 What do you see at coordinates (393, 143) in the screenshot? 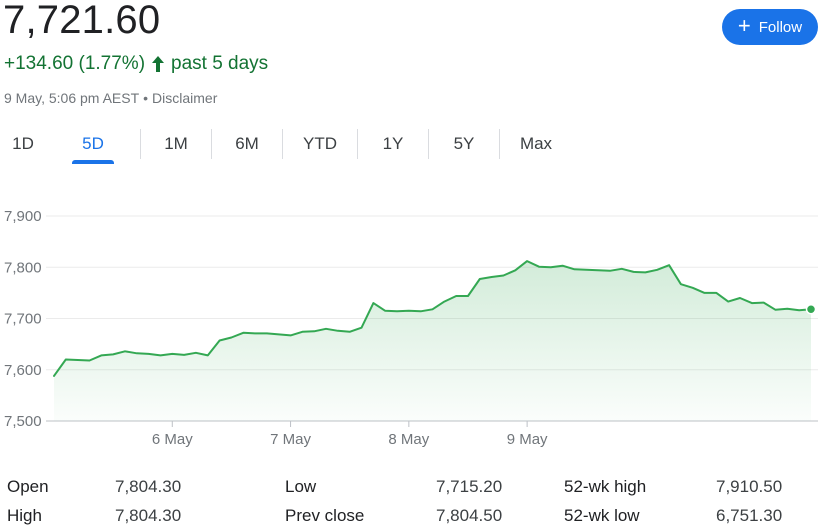
I see `tab-1y: 1Y` at bounding box center [393, 143].